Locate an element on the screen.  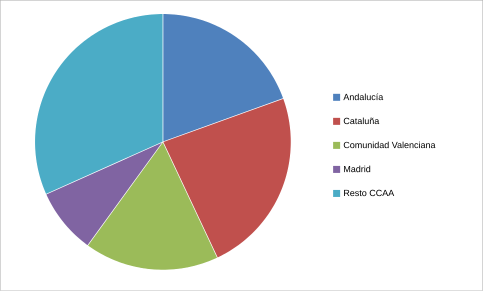
legend-label: Resto CCAA is located at coordinates (369, 193).